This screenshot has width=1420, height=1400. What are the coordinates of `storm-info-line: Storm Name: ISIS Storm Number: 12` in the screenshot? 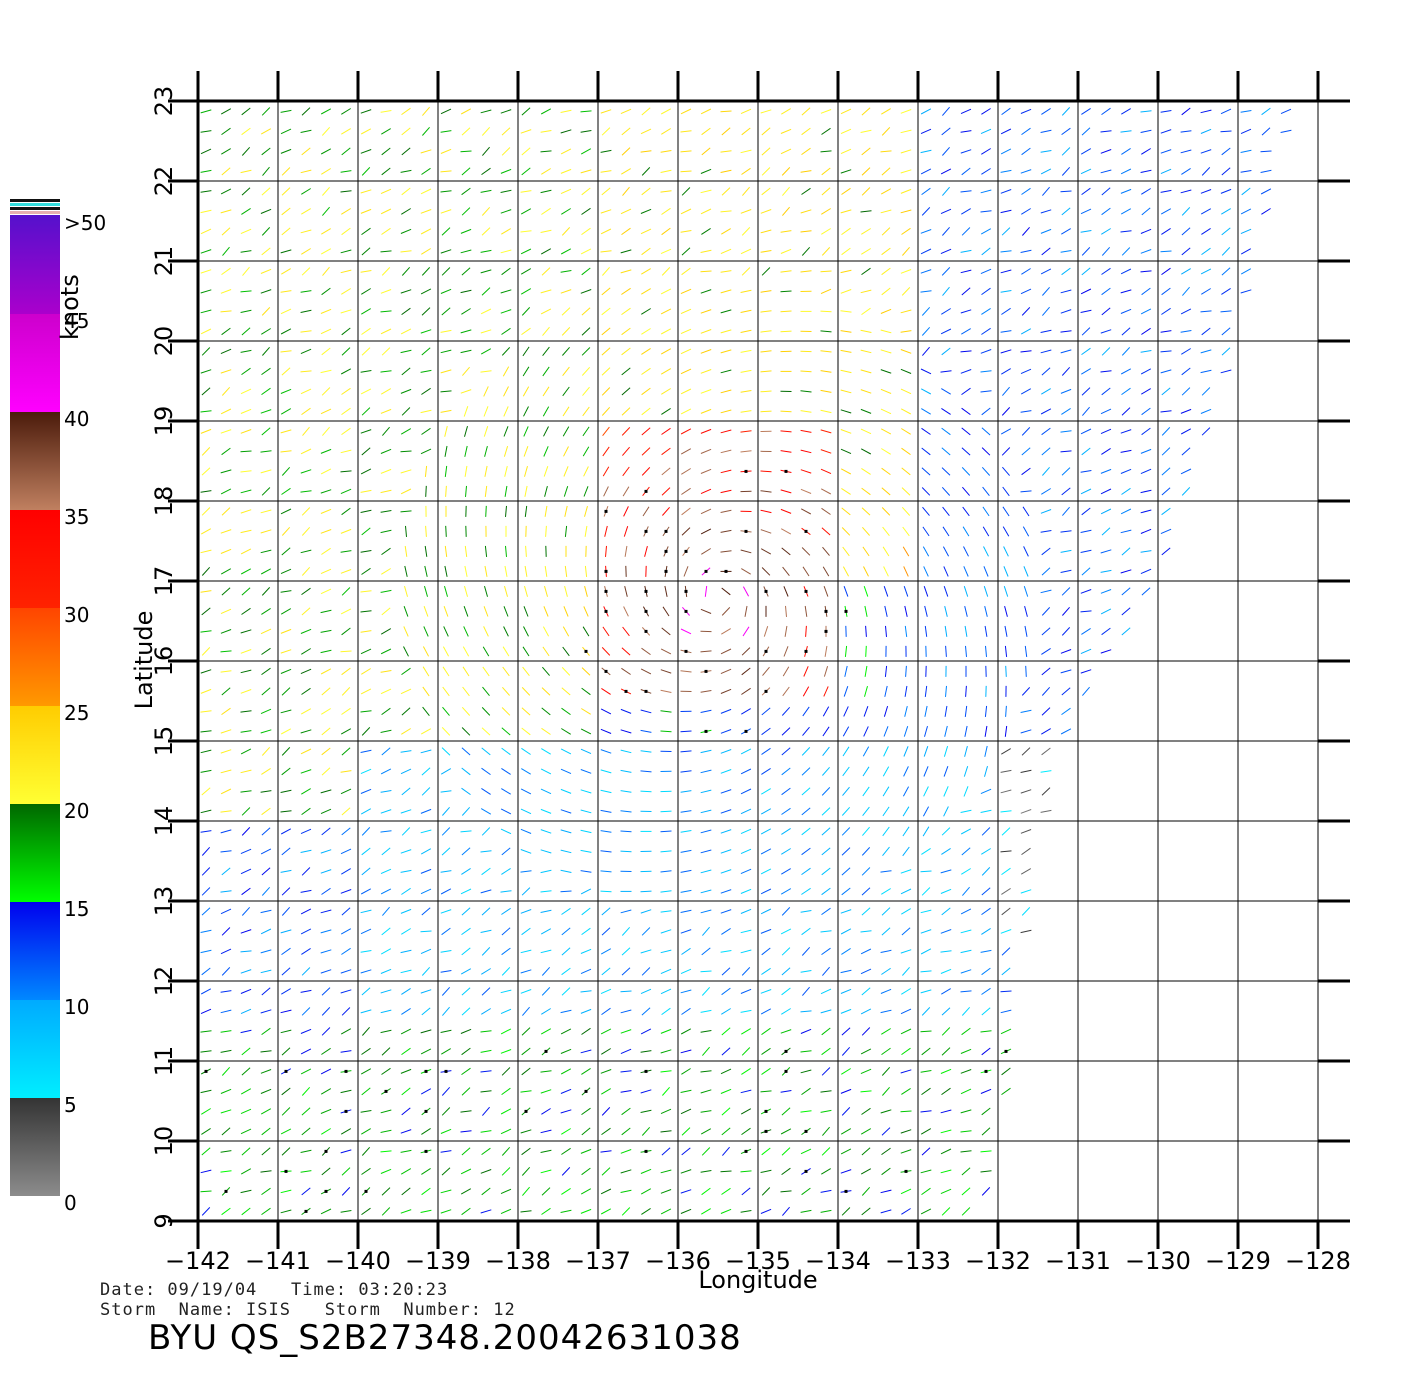 It's located at (308, 1310).